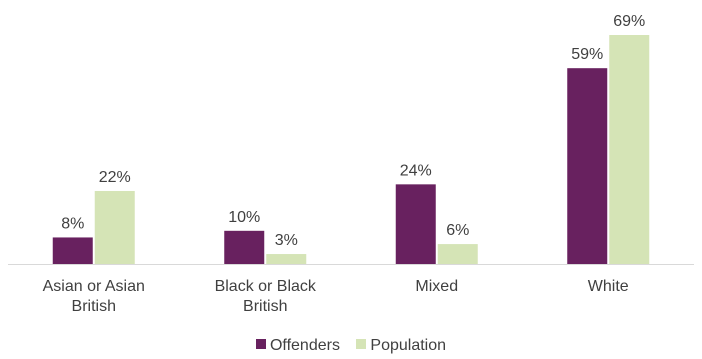 Image resolution: width=702 pixels, height=359 pixels. I want to click on x-tick-label-line: White, so click(608, 286).